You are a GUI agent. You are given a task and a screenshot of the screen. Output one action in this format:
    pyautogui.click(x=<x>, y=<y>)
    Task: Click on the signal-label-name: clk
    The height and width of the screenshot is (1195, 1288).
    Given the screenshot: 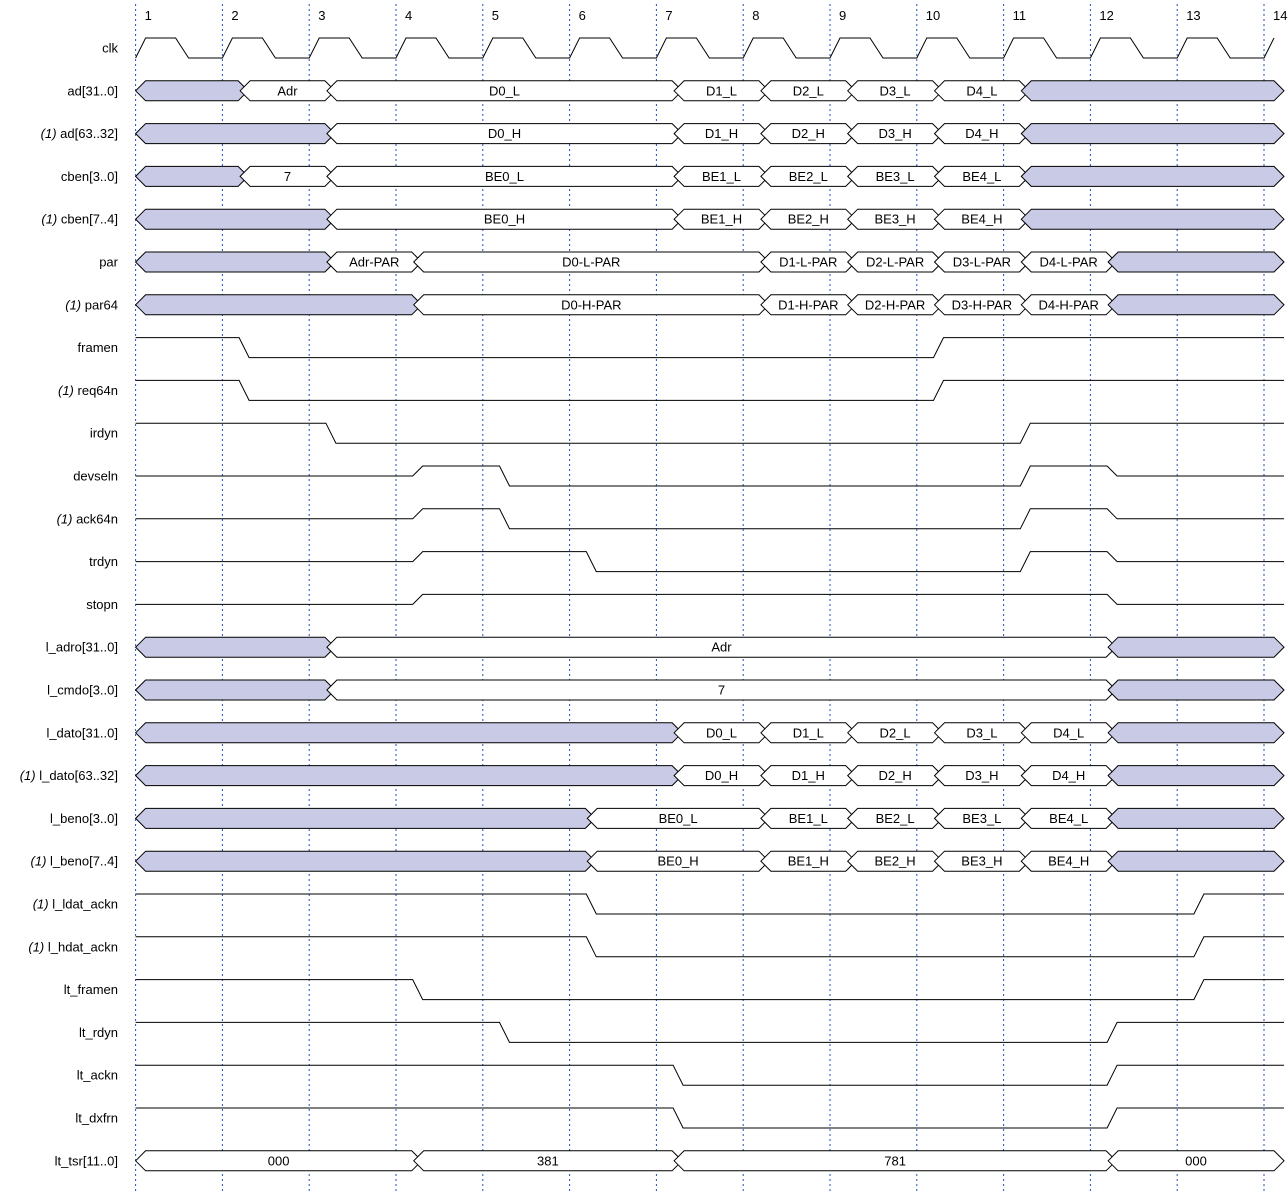 What is the action you would take?
    pyautogui.click(x=110, y=48)
    